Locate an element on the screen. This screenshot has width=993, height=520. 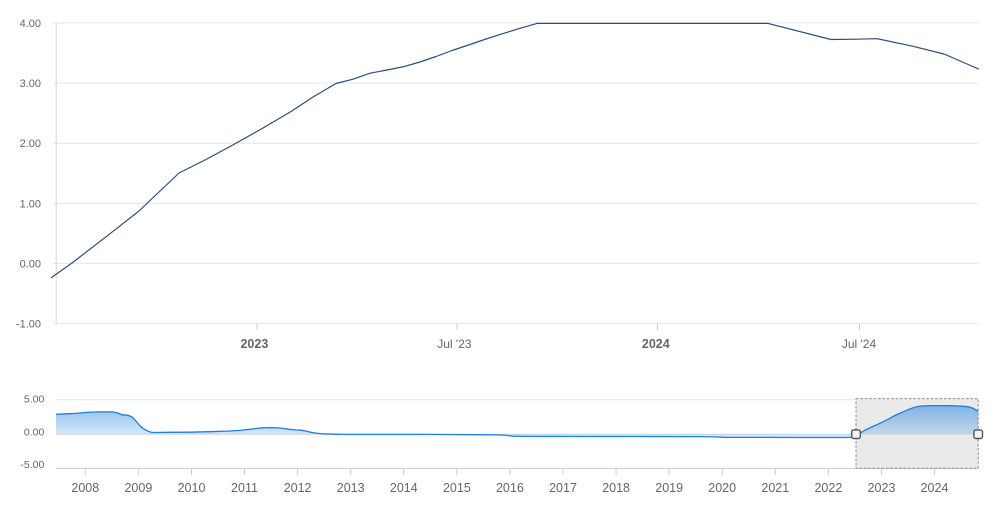
svg-text: 2.00 is located at coordinates (30, 144).